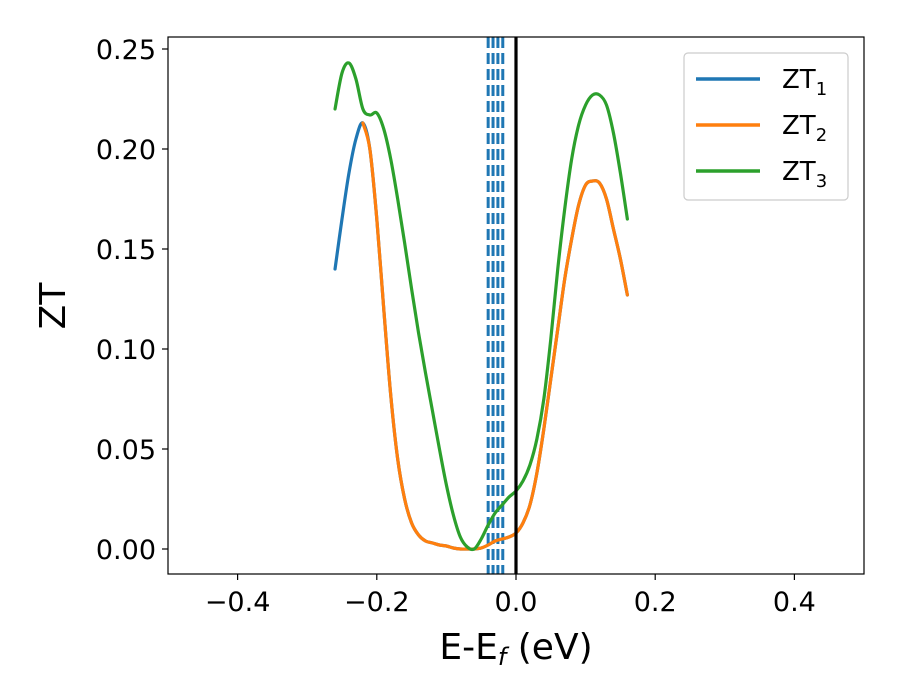 The height and width of the screenshot is (700, 900). What do you see at coordinates (126, 450) in the screenshot?
I see `y-tick-label: 0.05` at bounding box center [126, 450].